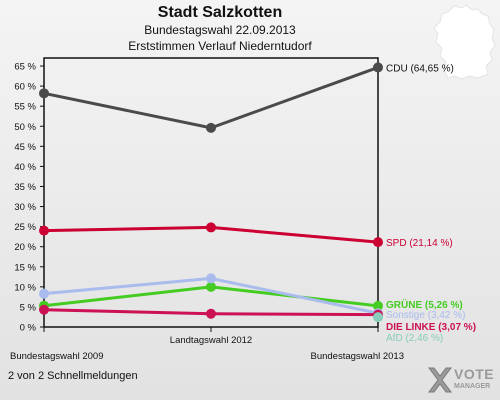 This screenshot has width=500, height=400. I want to click on y-tick-label: 10 %, so click(25, 287).